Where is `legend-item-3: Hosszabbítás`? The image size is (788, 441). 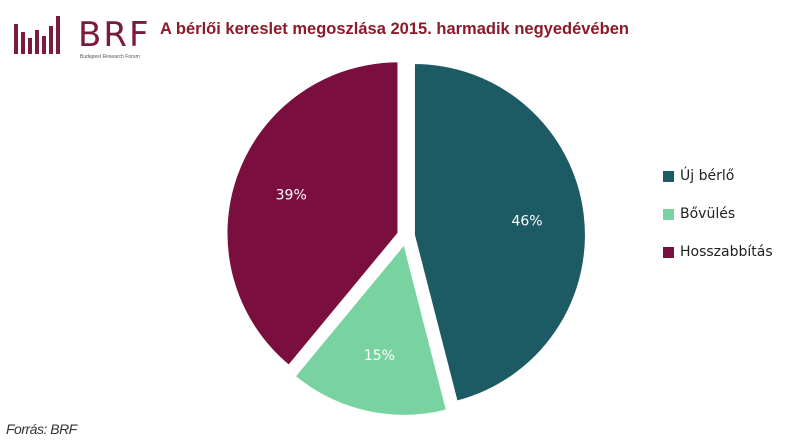
legend-item-3: Hosszabbítás is located at coordinates (718, 252).